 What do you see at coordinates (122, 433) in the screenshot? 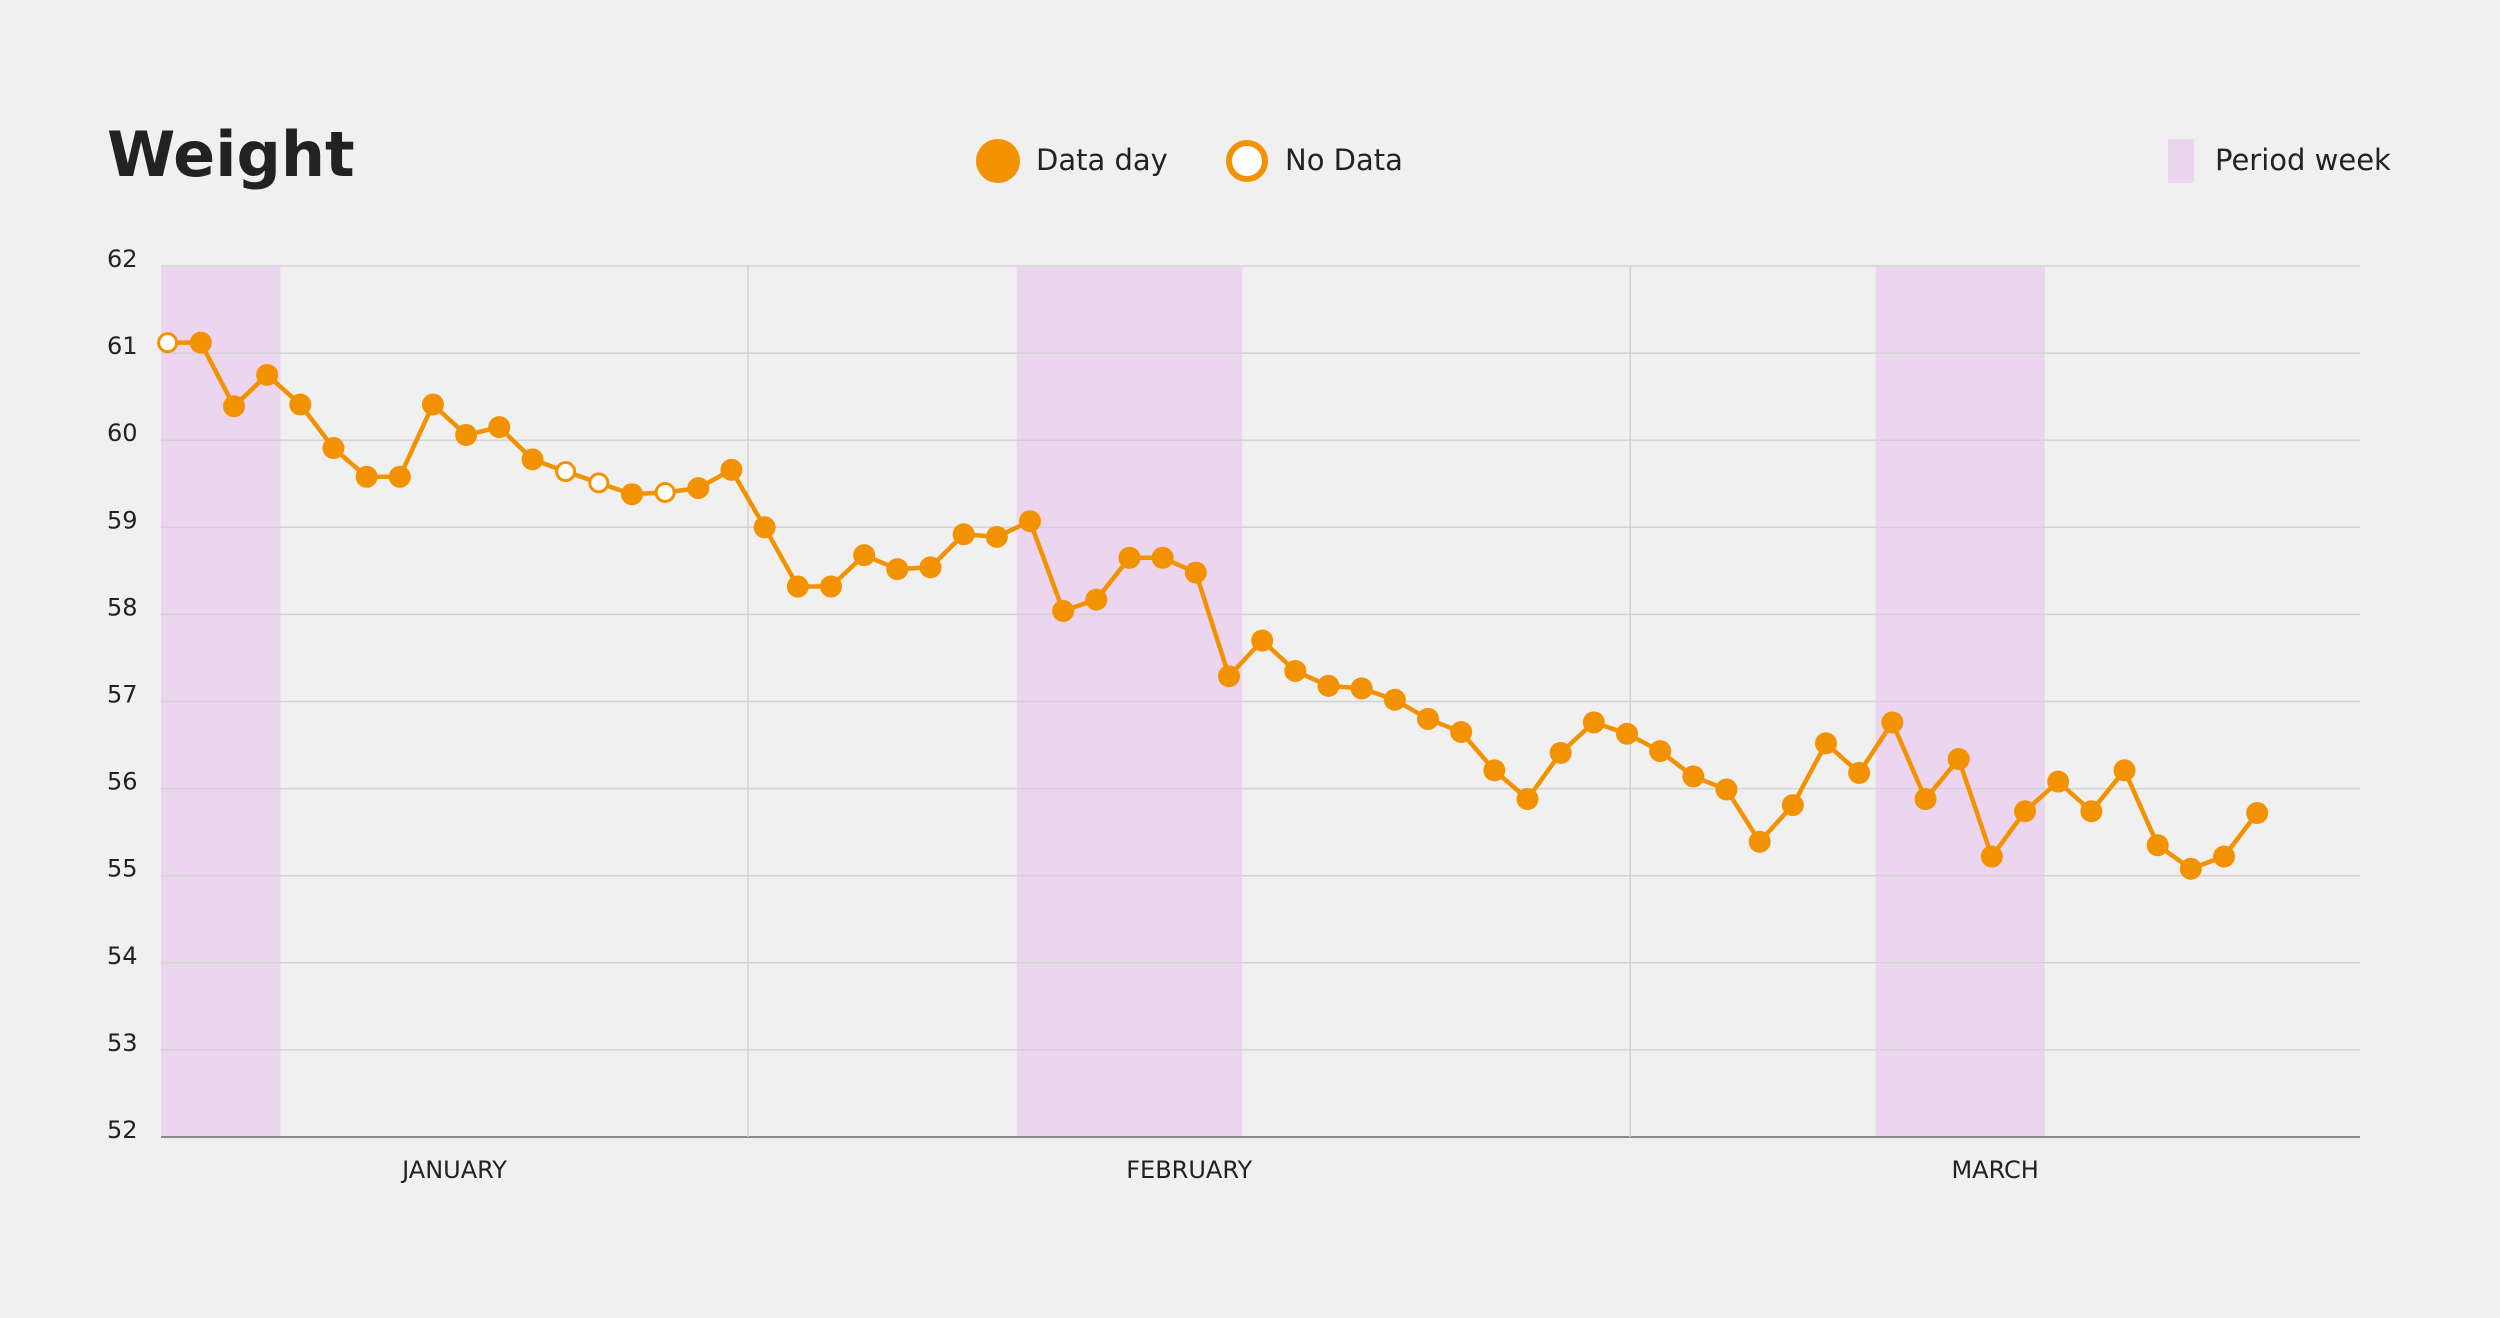
I see `y-tick-label: 60` at bounding box center [122, 433].